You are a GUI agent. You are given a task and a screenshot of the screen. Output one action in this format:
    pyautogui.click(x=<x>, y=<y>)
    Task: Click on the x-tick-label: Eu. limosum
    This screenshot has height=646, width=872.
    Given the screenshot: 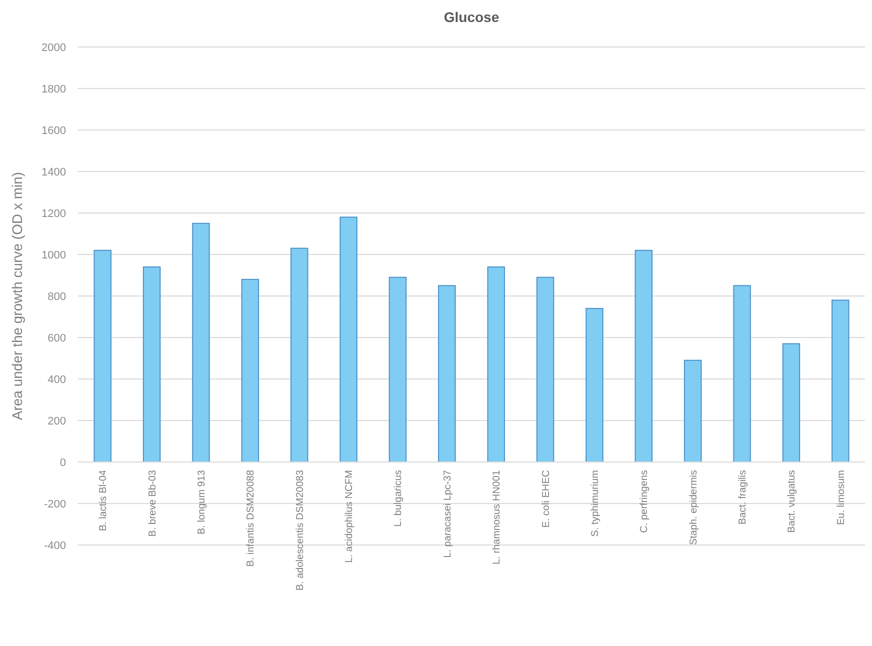 What is the action you would take?
    pyautogui.click(x=841, y=498)
    